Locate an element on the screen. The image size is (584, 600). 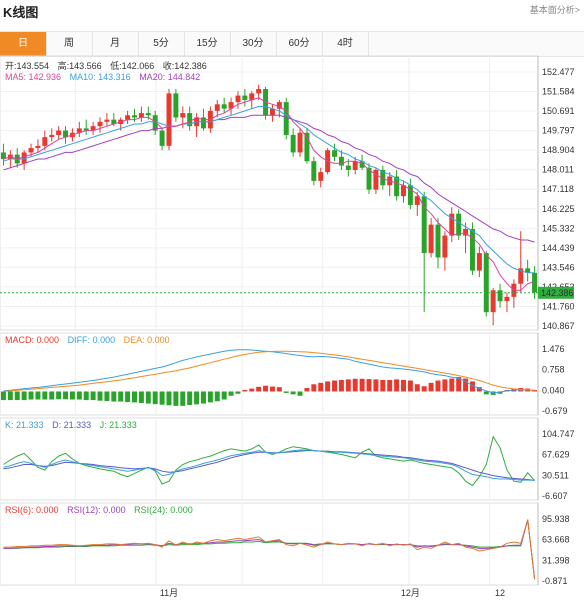
rsi-tick-0: 95.938 is located at coordinates (556, 519).